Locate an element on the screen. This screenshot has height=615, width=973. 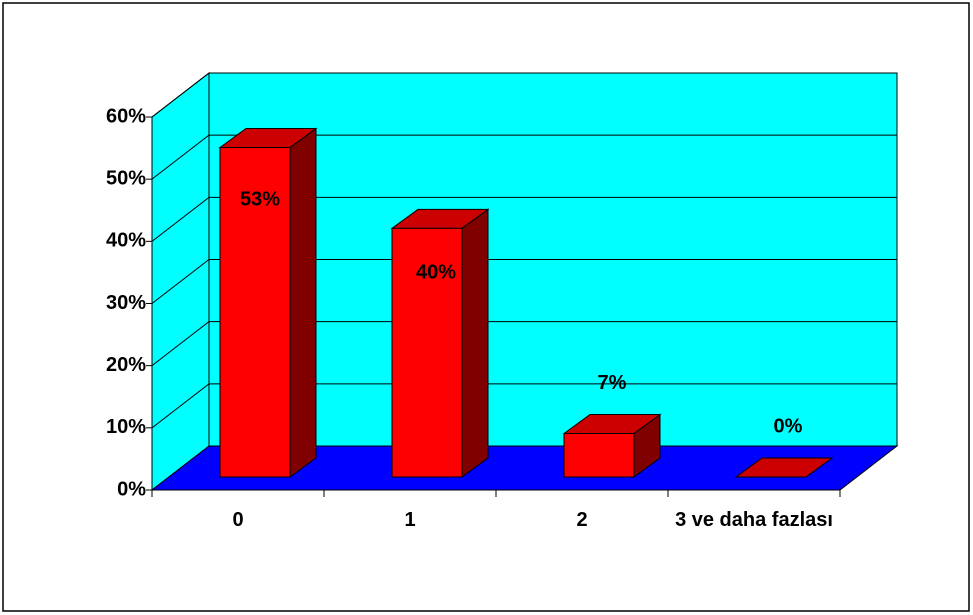
value-label: 0% is located at coordinates (788, 426).